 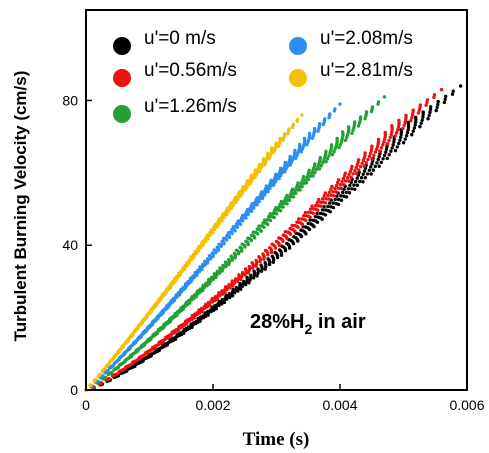 What do you see at coordinates (122, 46) in the screenshot?
I see `legend-marker` at bounding box center [122, 46].